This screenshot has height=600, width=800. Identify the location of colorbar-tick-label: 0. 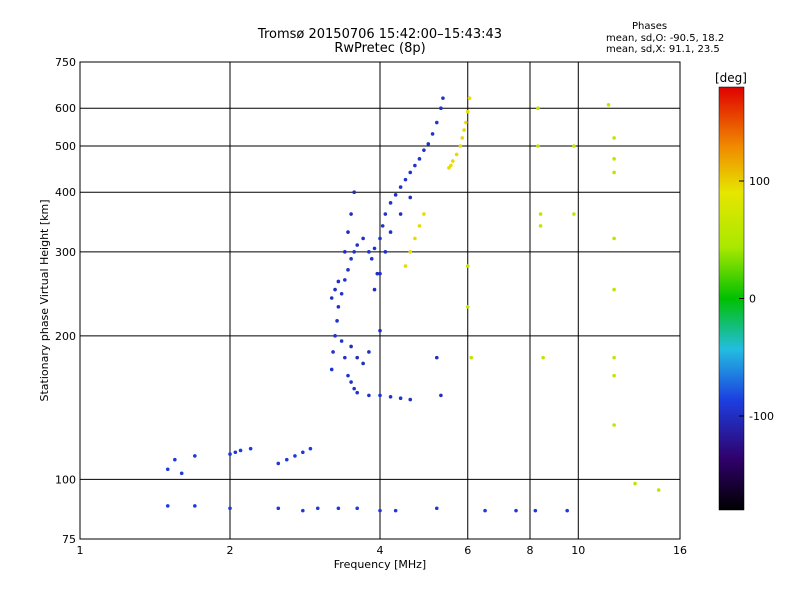
(752, 299).